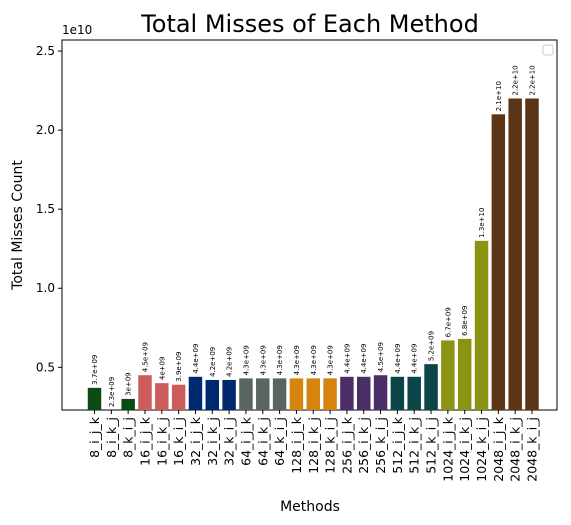  I want to click on offset-label: 1e10, so click(77, 30).